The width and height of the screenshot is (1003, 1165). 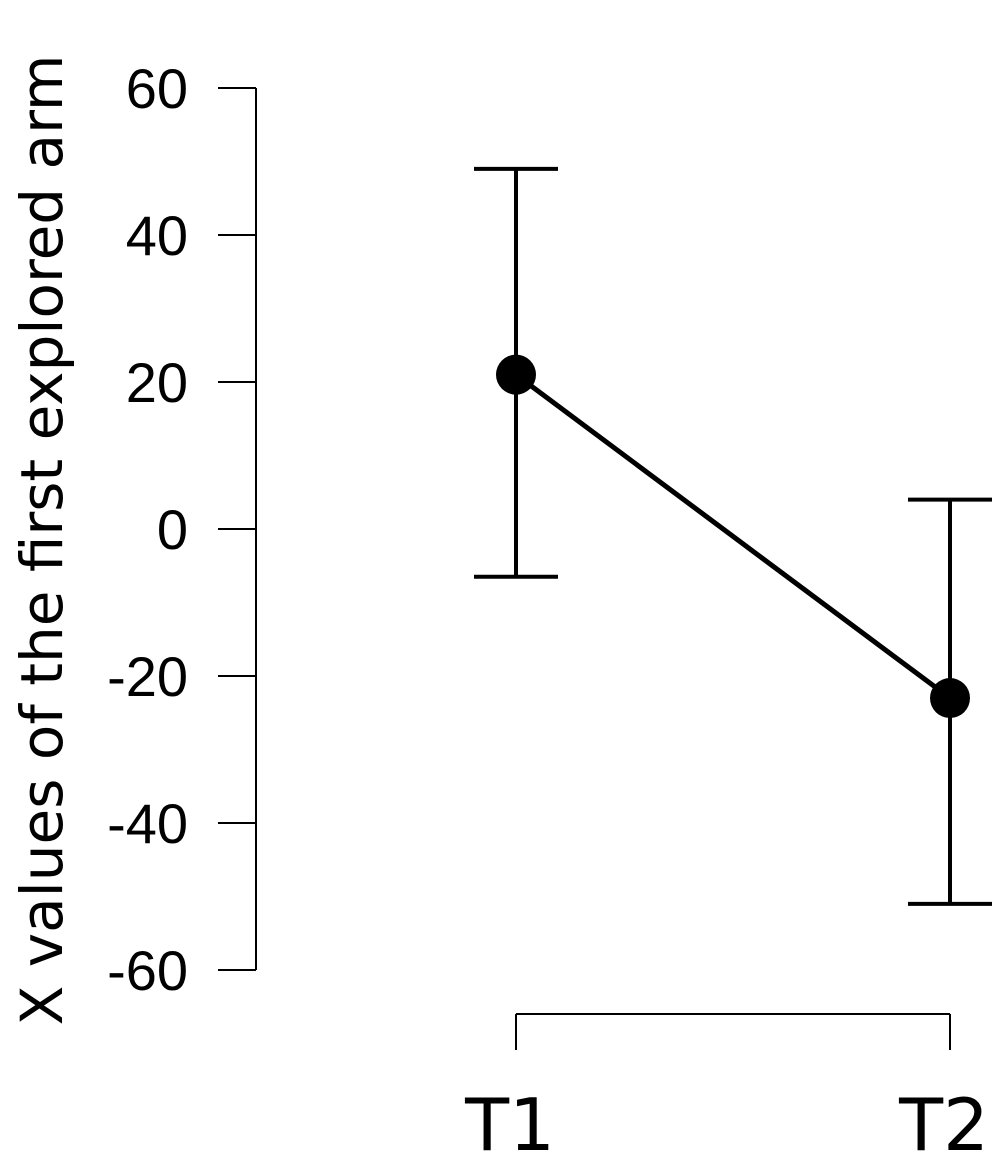 What do you see at coordinates (147, 970) in the screenshot?
I see `y-tick-label: -60` at bounding box center [147, 970].